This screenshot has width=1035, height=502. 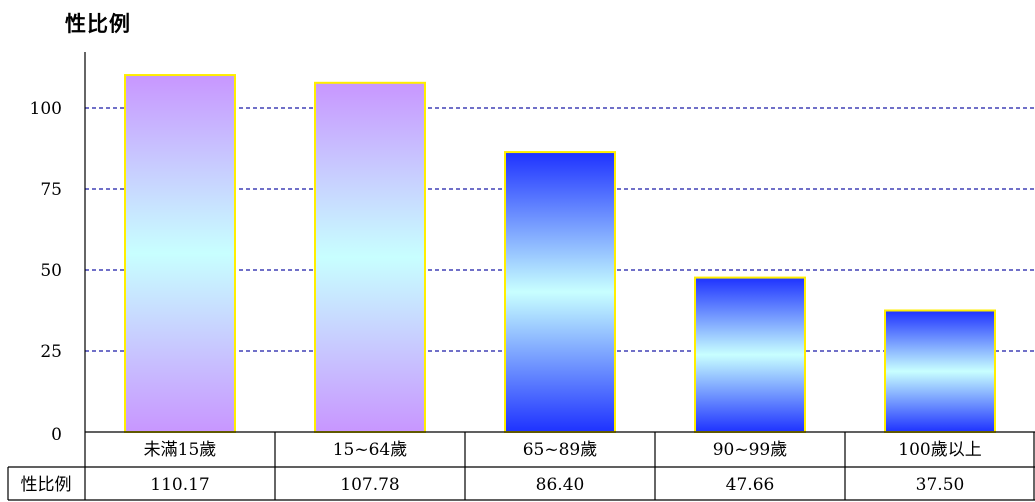 I want to click on y-tick-label: 100, so click(x=46, y=109).